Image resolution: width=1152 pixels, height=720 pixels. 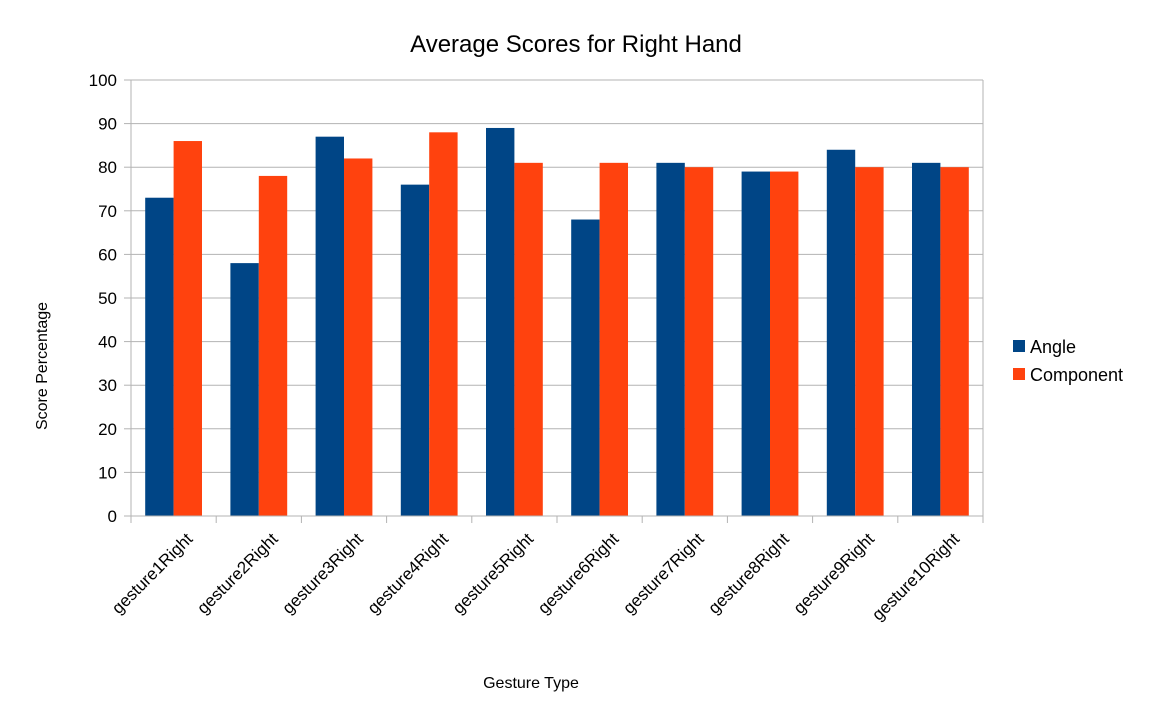 What do you see at coordinates (112, 516) in the screenshot?
I see `y-tick-label: 0` at bounding box center [112, 516].